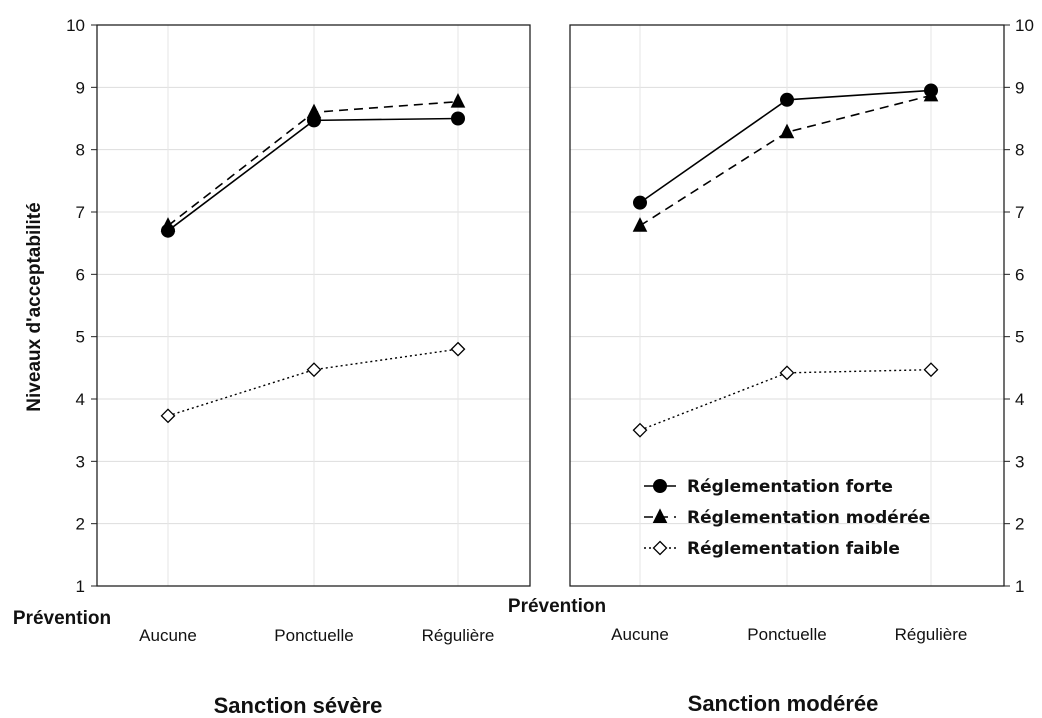  I want to click on legend-item-reglementation-faible: Réglementation faible, so click(772, 549).